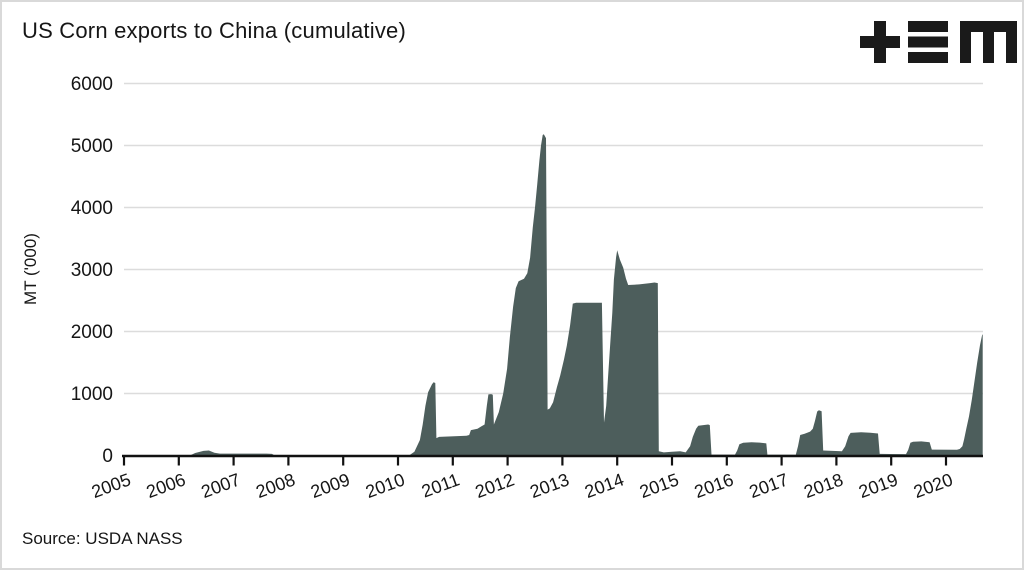  I want to click on x-tick-label-2009: 2009, so click(330, 485).